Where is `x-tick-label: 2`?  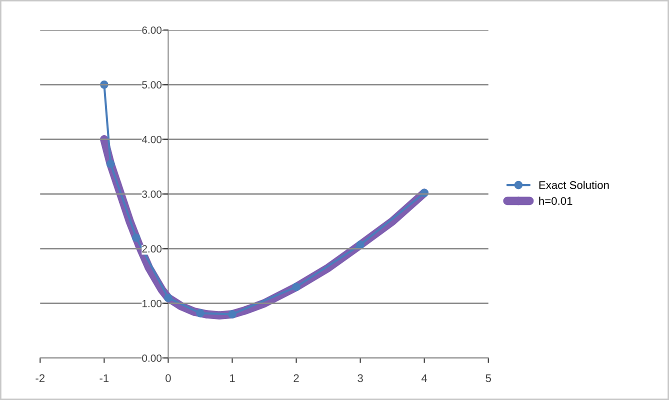
x-tick-label: 2 is located at coordinates (296, 378).